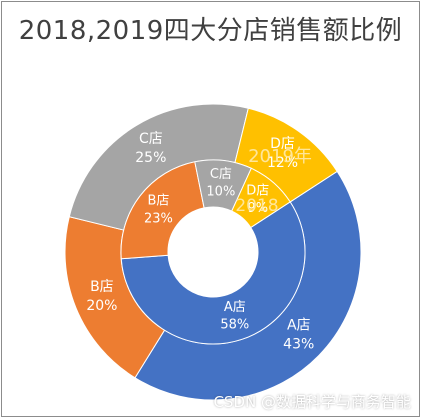 This screenshot has width=421, height=419. I want to click on slice-2018-b, so click(162, 210).